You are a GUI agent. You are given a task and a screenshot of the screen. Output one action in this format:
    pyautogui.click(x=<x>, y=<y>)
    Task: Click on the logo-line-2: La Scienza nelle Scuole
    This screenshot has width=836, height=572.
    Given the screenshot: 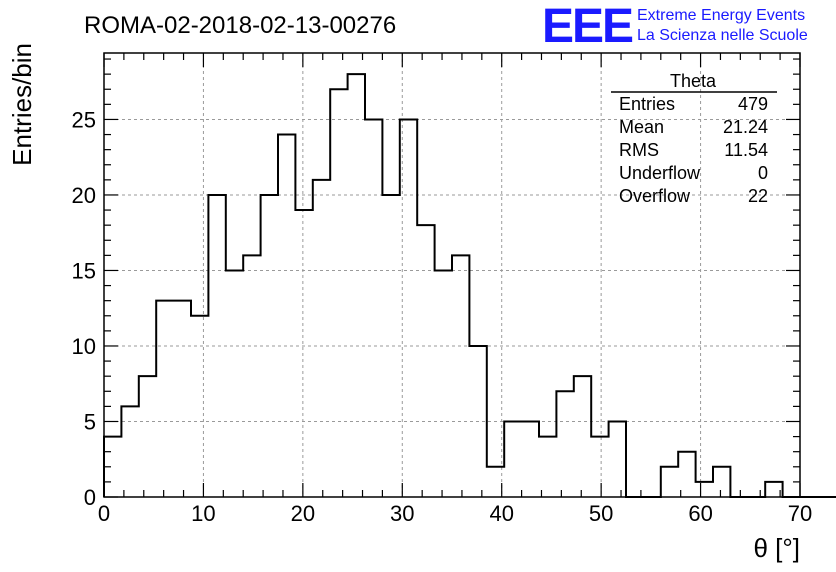 What is the action you would take?
    pyautogui.click(x=722, y=35)
    